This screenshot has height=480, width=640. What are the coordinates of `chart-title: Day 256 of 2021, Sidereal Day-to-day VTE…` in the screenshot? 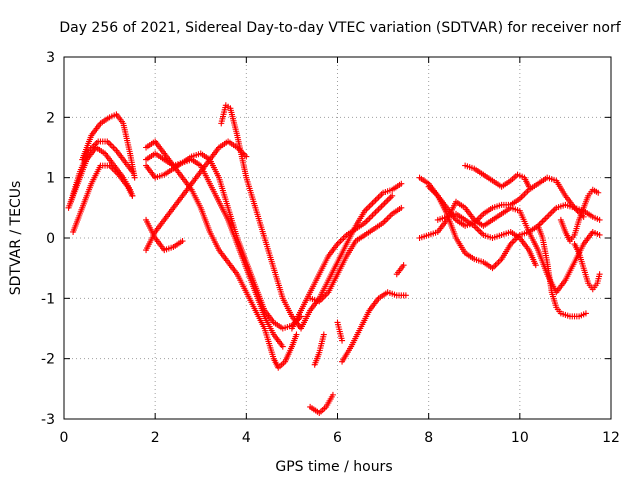 It's located at (340, 28).